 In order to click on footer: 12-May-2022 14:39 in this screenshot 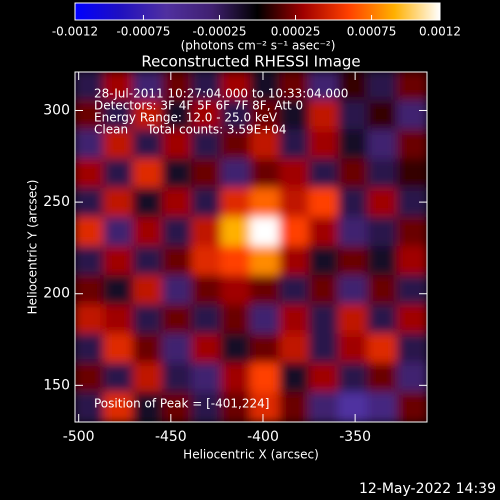, I will do `click(427, 489)`.